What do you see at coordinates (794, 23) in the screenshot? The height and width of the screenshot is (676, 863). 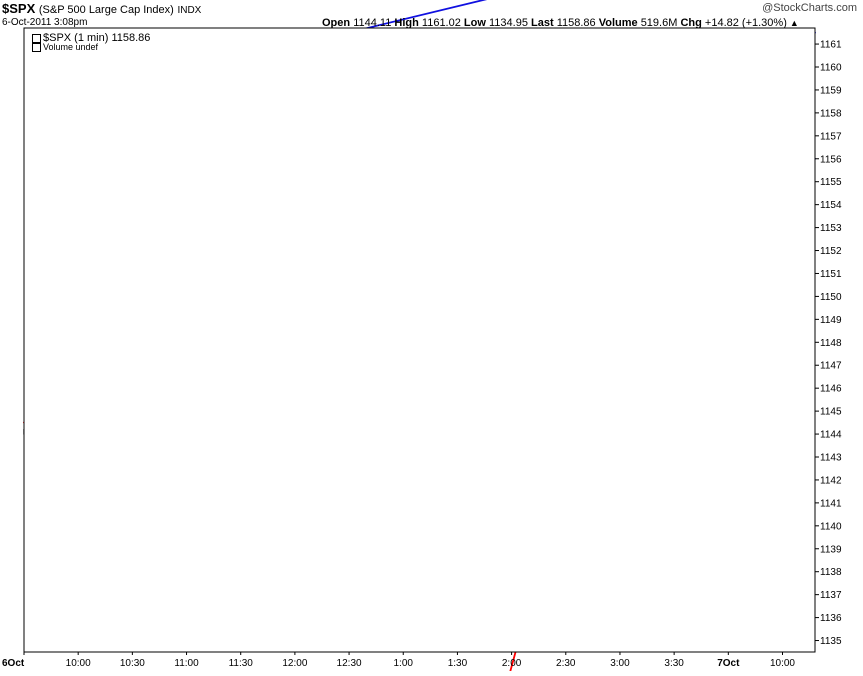 I see `up-arrow-icon: ▲` at bounding box center [794, 23].